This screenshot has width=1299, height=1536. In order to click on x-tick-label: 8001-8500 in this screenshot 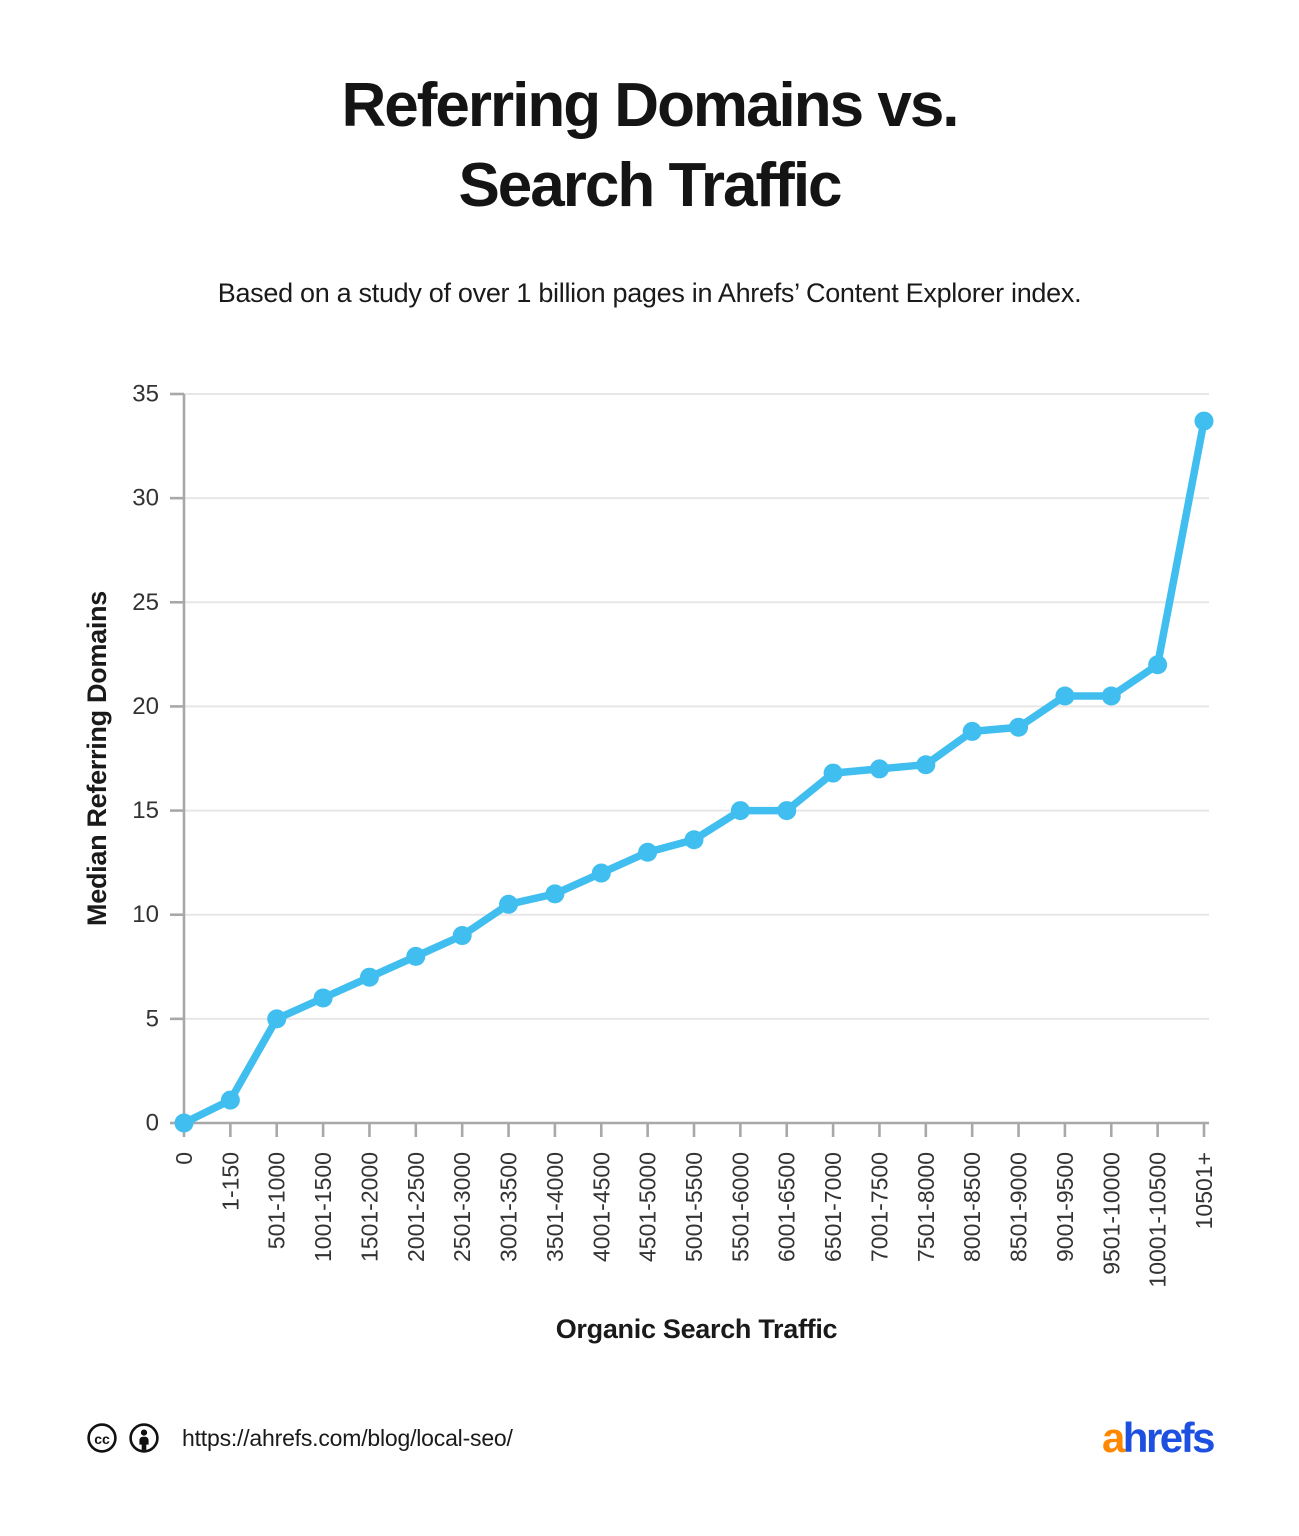, I will do `click(972, 1207)`.